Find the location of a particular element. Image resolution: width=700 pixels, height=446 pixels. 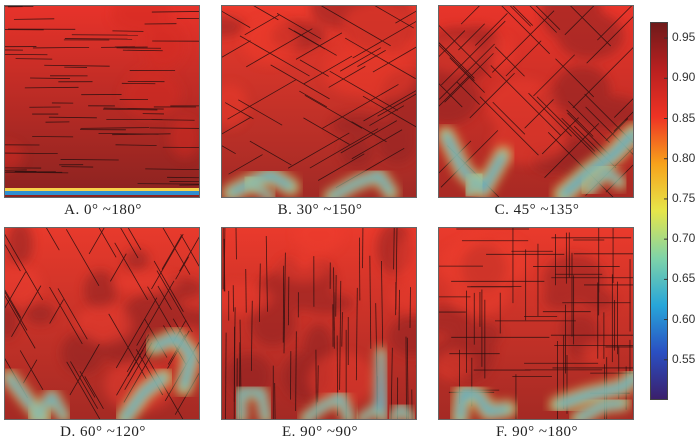

panel-a is located at coordinates (102, 101).